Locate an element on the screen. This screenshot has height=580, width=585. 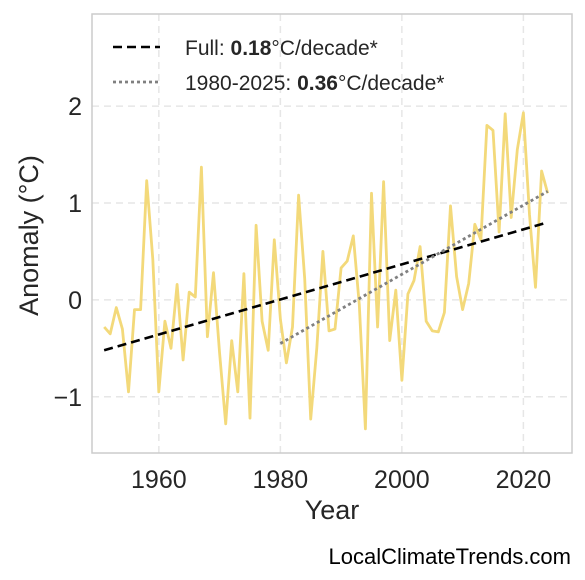
legend-full-suffix: °C/decade* is located at coordinates (324, 48).